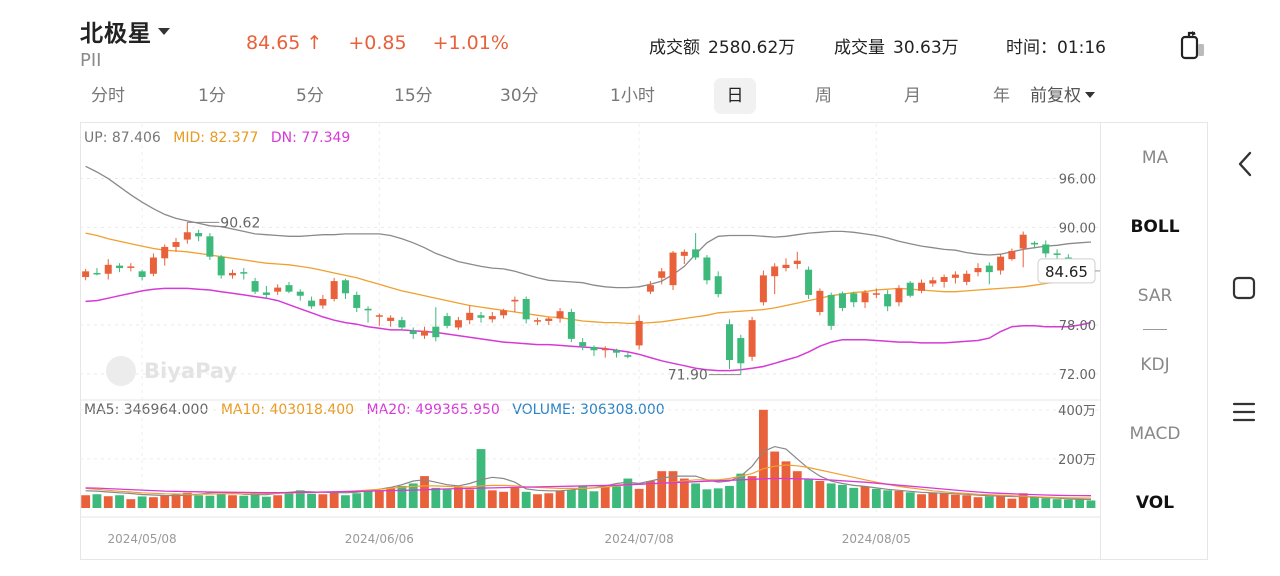 The width and height of the screenshot is (1280, 576). I want to click on indicator-macd: MACD, so click(1155, 434).